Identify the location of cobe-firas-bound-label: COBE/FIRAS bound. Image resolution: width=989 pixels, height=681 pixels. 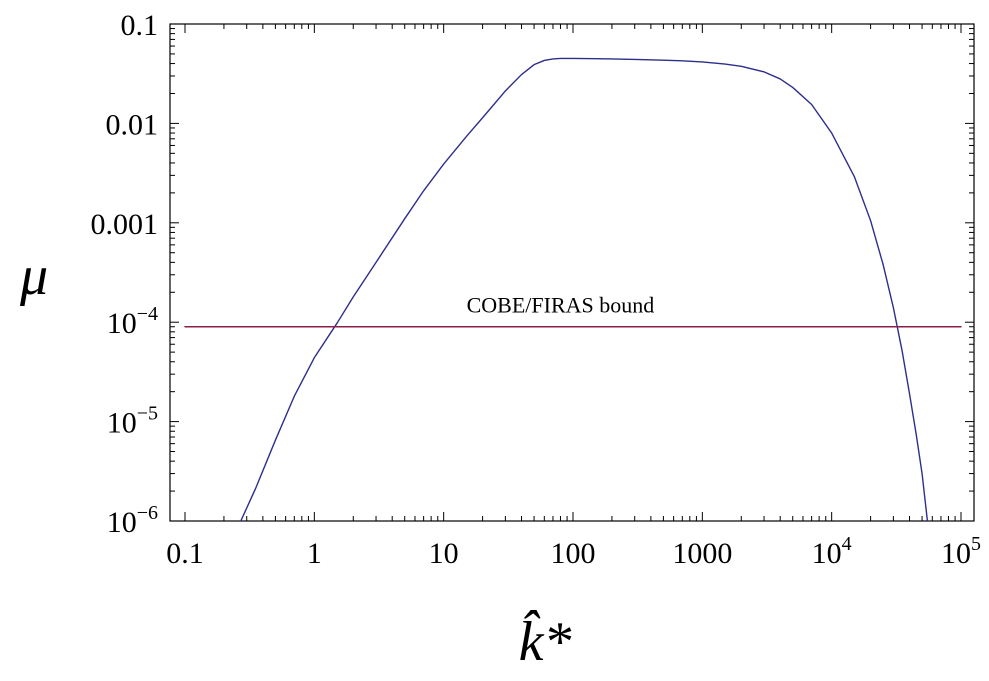
(561, 305).